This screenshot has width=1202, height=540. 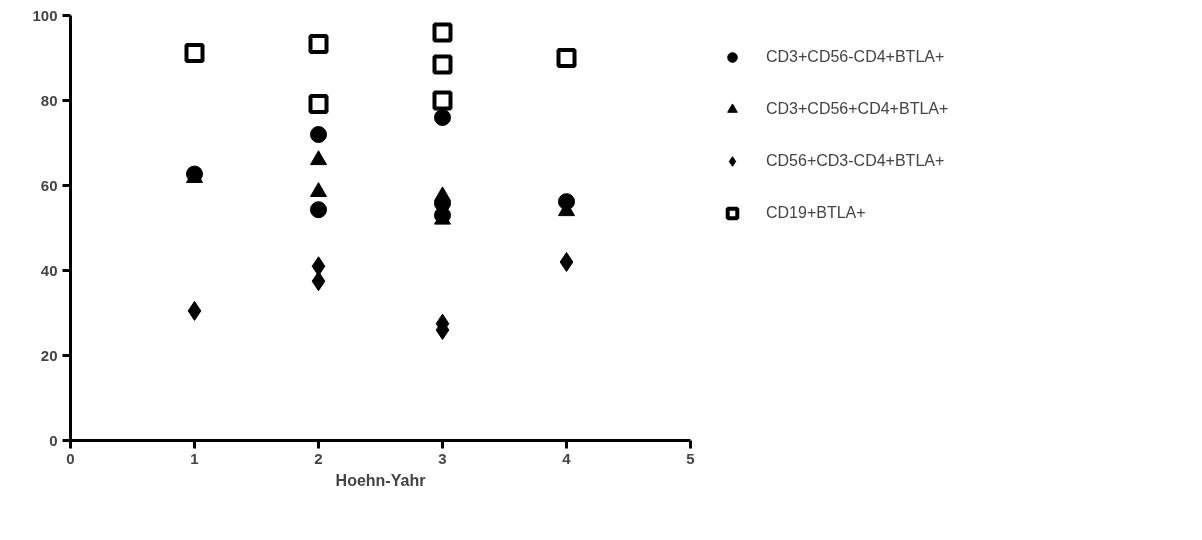 I want to click on y-tick-label: 40, so click(x=49, y=270).